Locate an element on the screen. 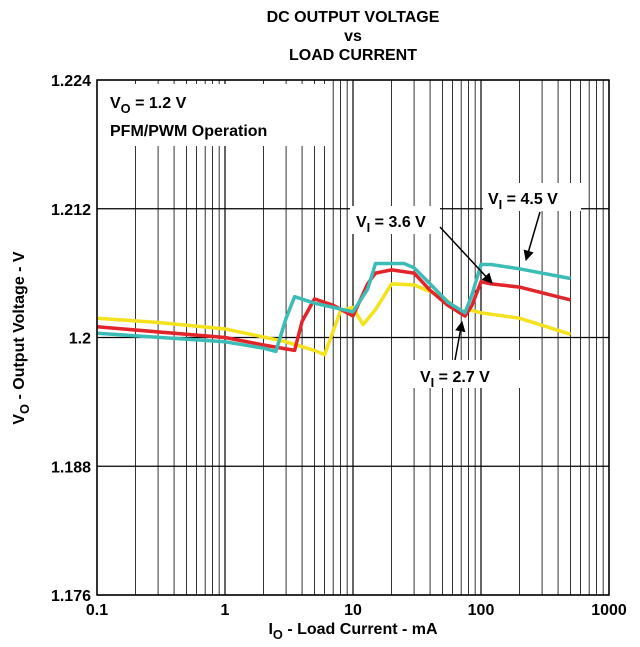  annotation-part: = 1.2 V is located at coordinates (159, 103).